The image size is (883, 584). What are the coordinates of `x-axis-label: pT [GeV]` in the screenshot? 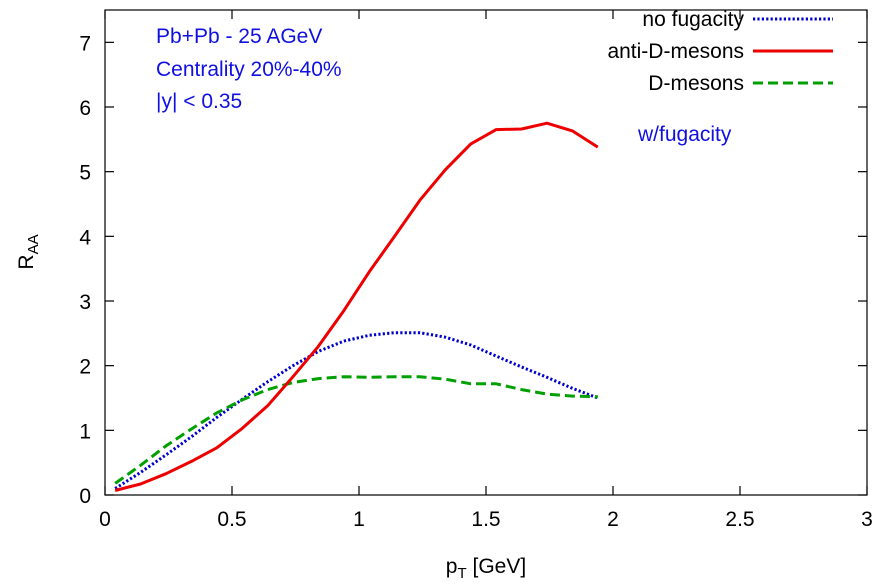 It's located at (486, 568).